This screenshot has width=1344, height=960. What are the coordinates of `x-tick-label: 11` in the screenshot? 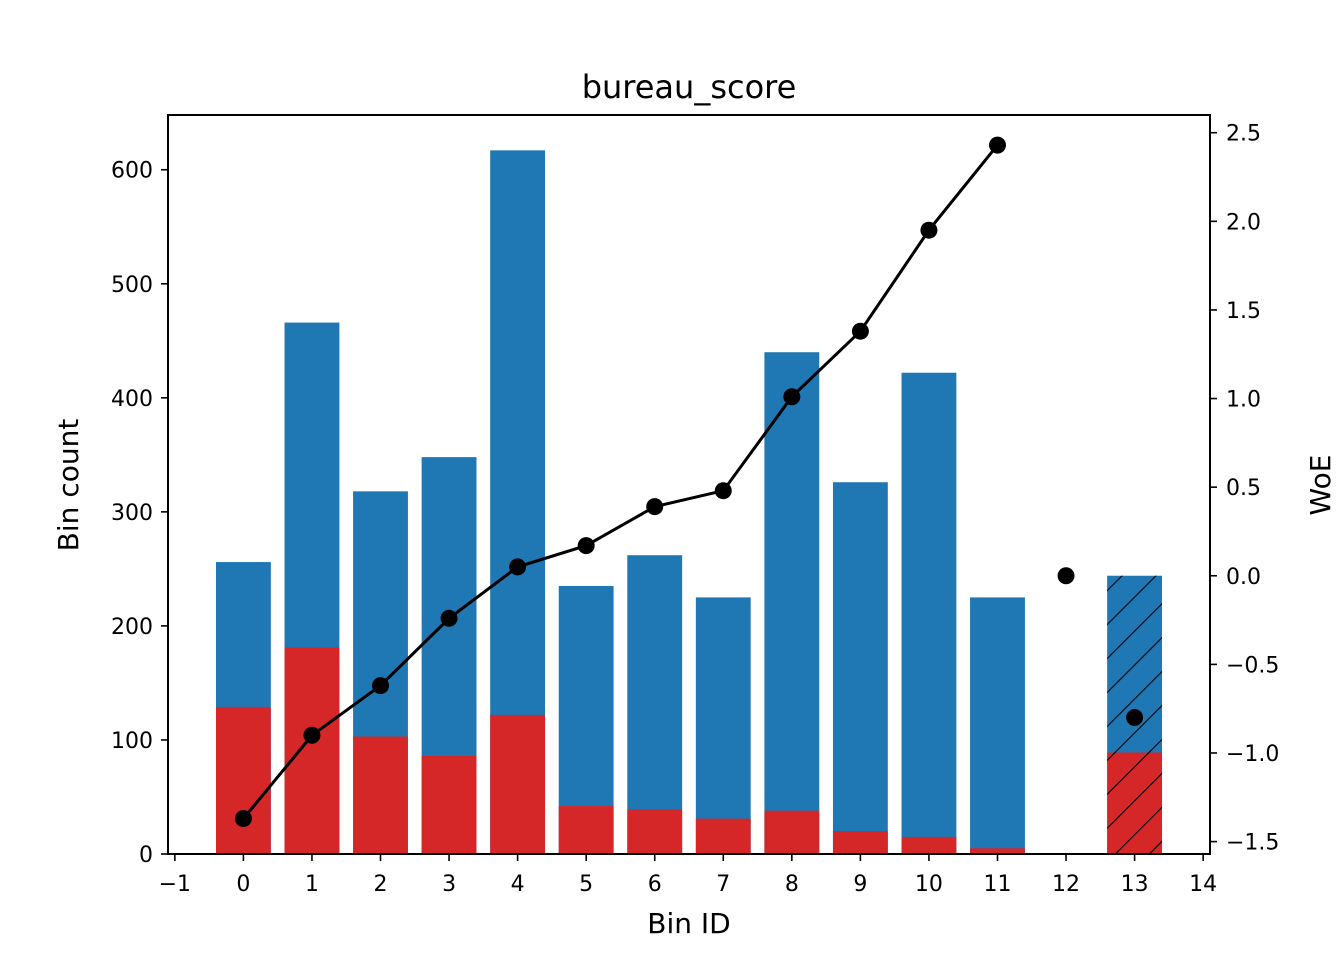 It's located at (997, 884).